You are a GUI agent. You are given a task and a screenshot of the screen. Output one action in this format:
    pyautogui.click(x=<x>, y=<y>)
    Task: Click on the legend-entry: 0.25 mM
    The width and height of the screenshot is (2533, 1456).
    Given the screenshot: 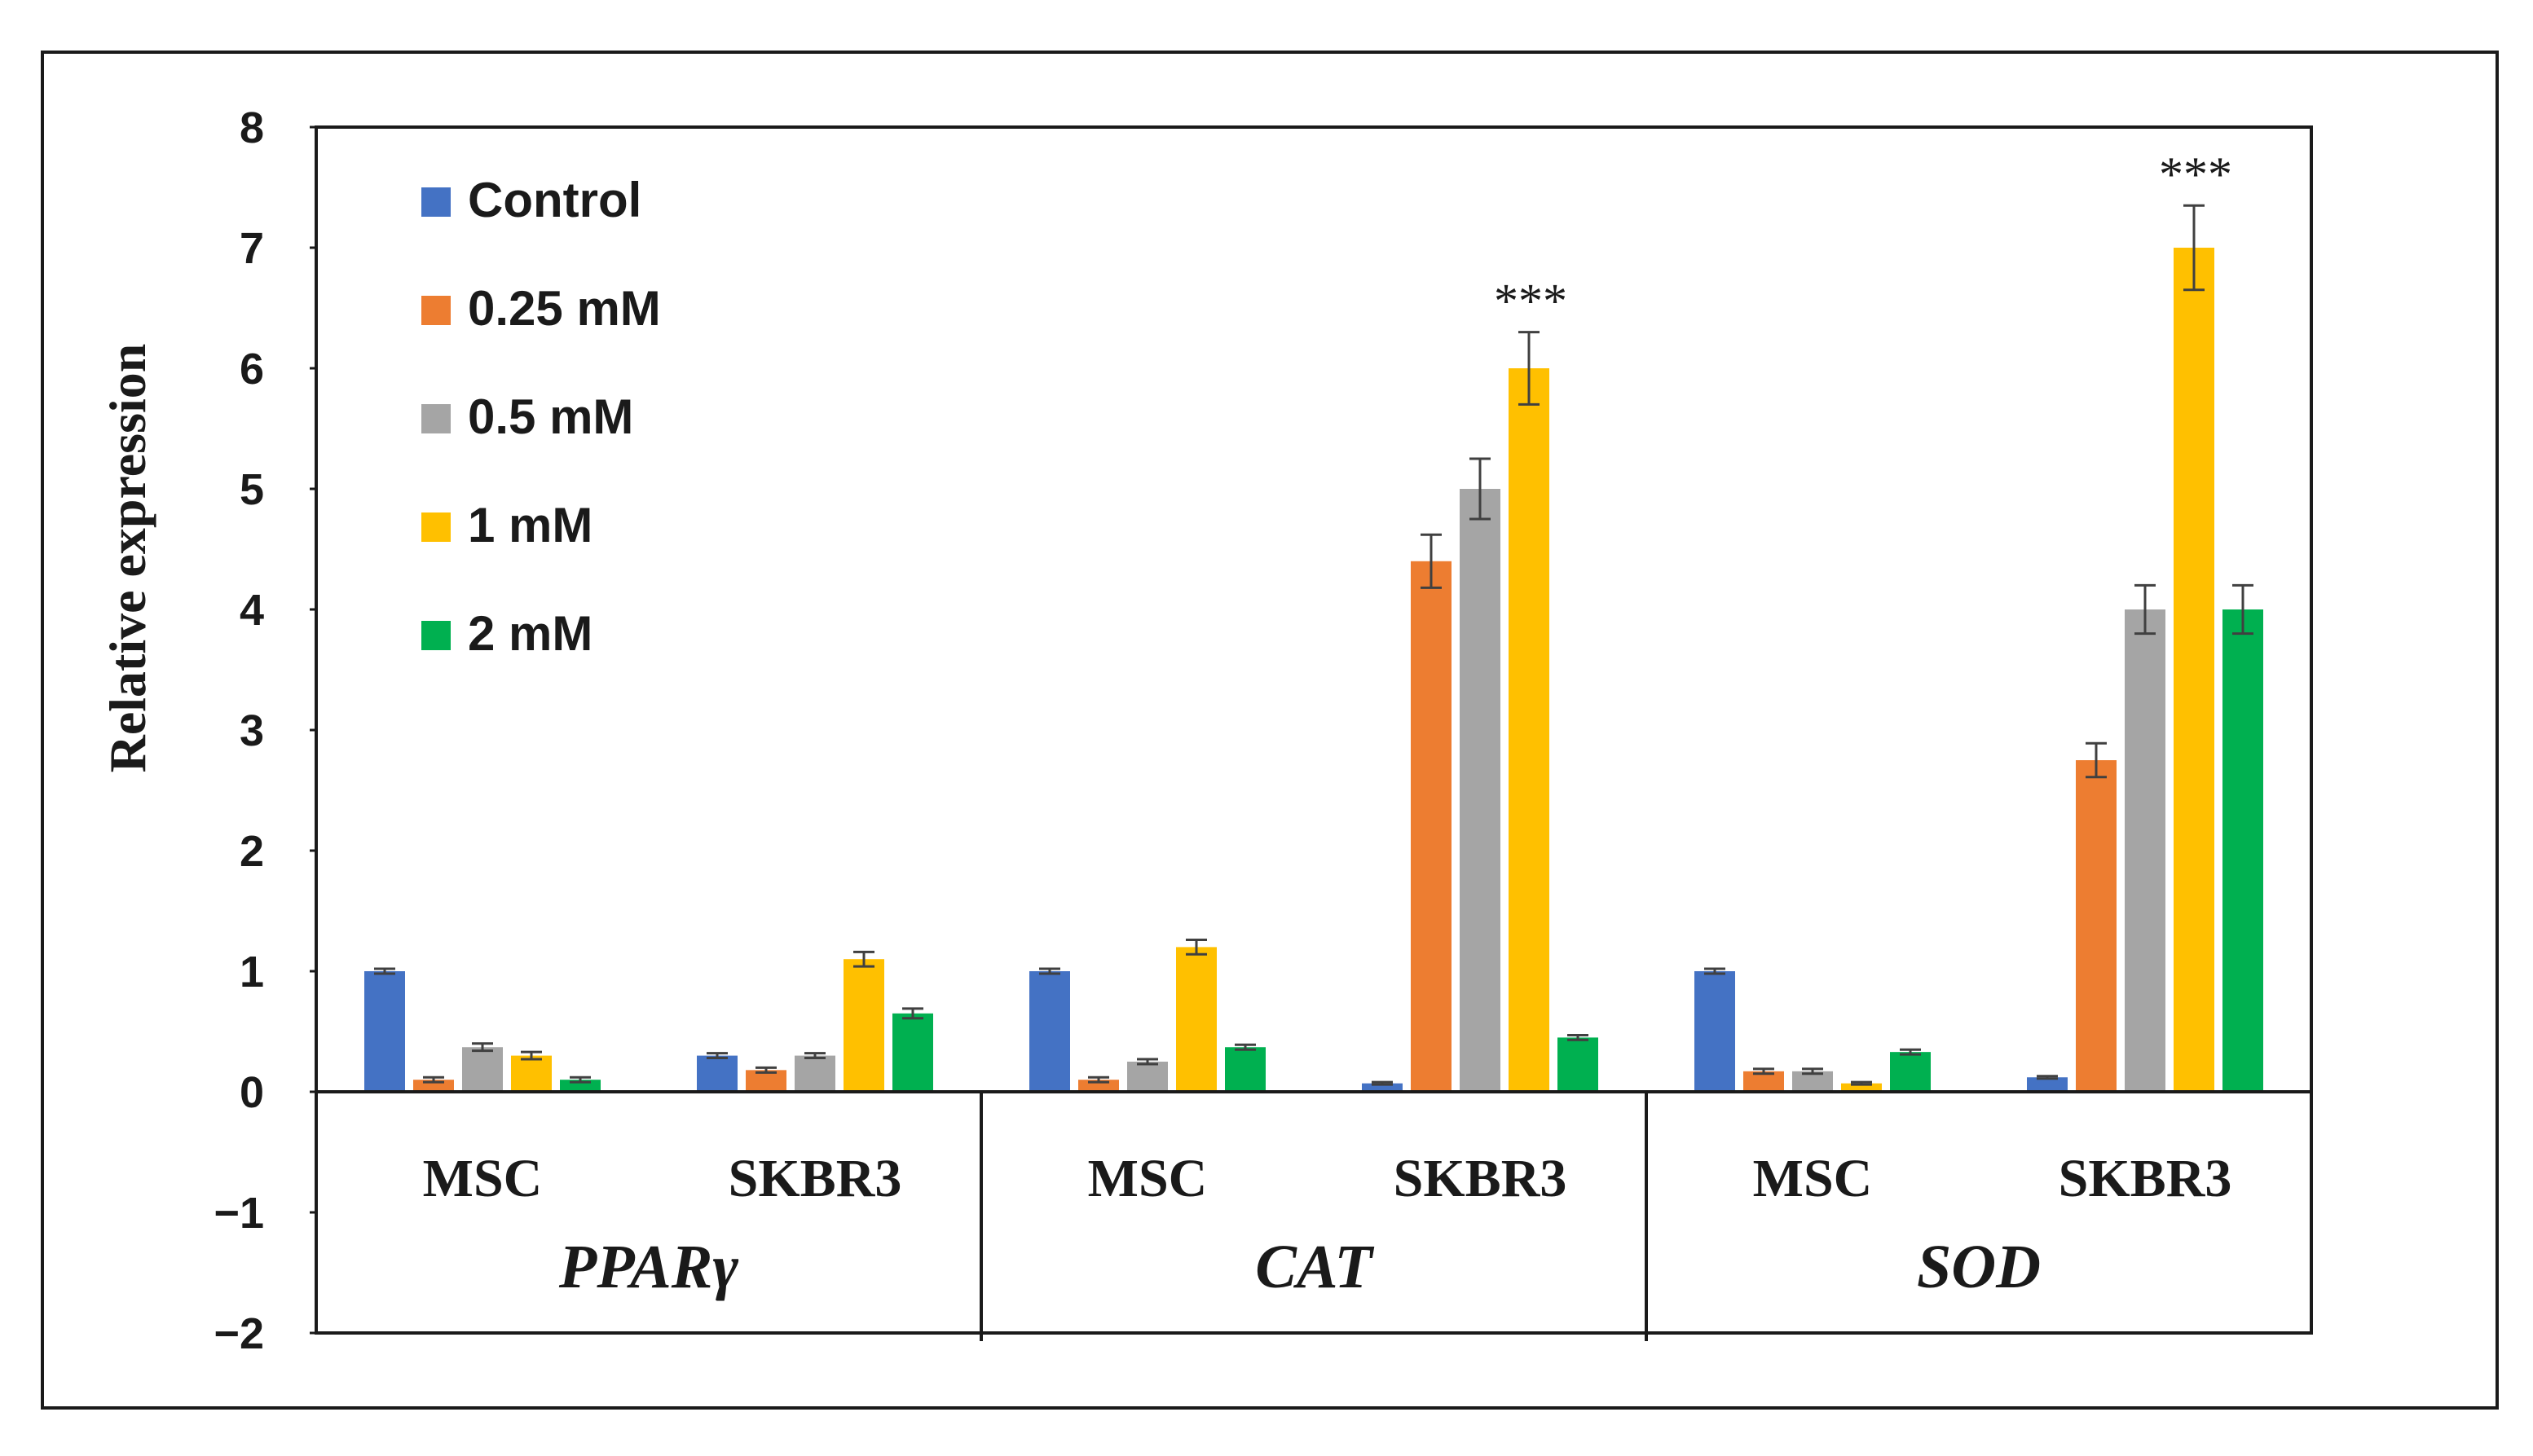 What is the action you would take?
    pyautogui.click(x=564, y=308)
    